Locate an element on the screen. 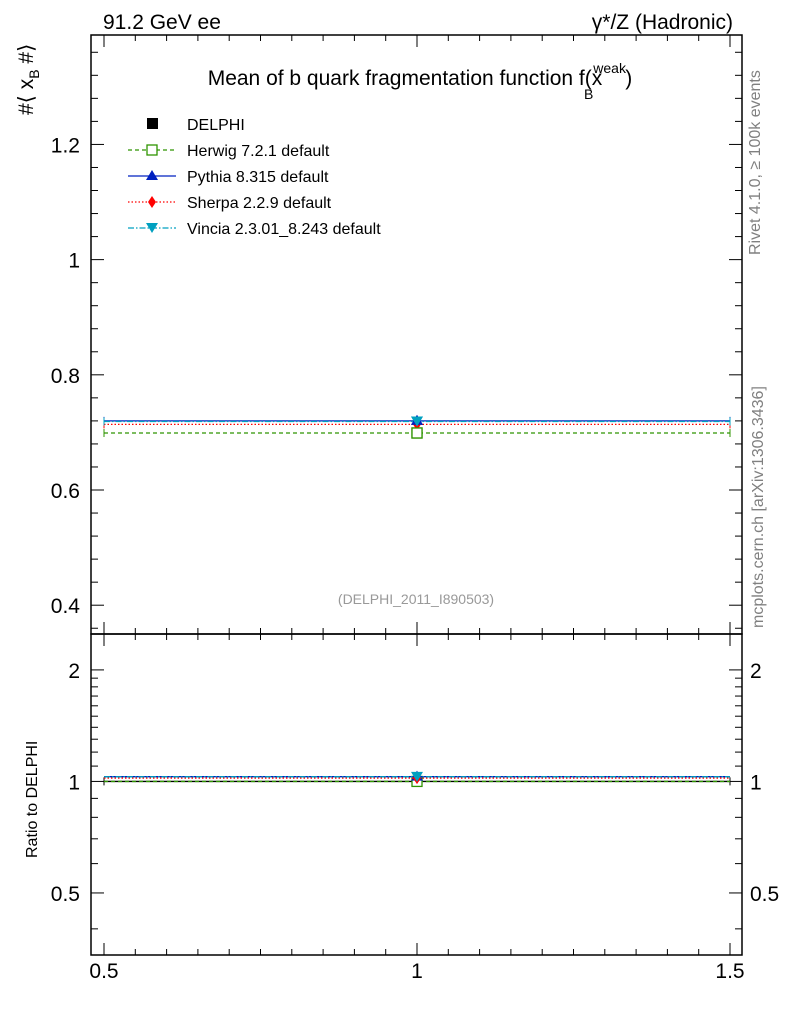 This screenshot has height=1024, width=786. x-tick-labels: 0.5 1 1.5 is located at coordinates (416, 971).